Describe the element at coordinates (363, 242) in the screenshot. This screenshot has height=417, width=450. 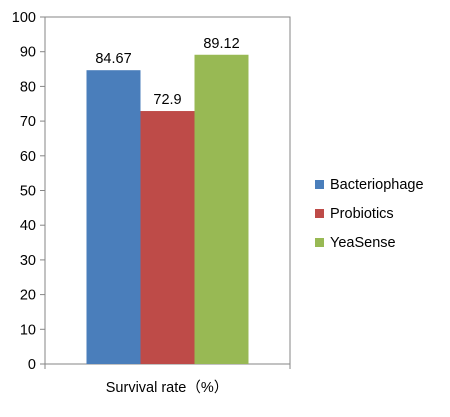
I see `legend-label: YeaSense` at that location.